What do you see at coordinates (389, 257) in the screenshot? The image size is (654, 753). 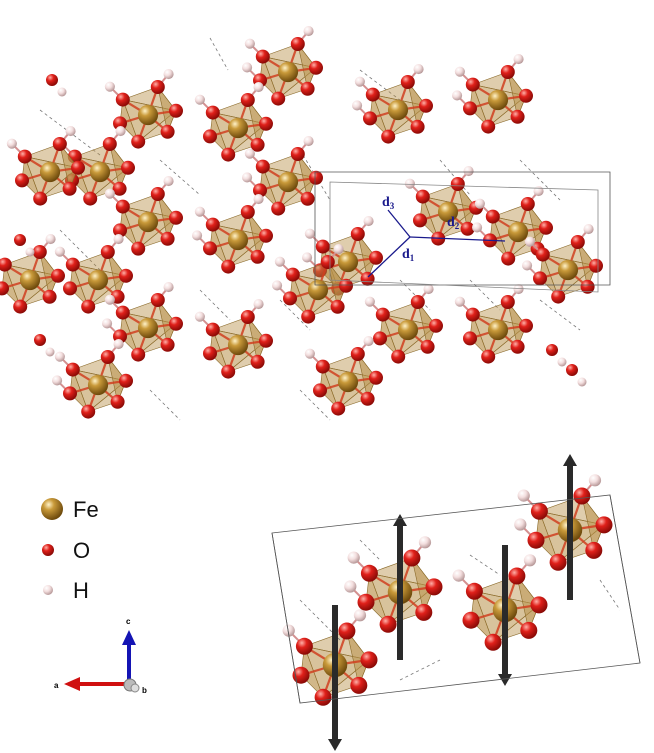 I see `d1-line` at bounding box center [389, 257].